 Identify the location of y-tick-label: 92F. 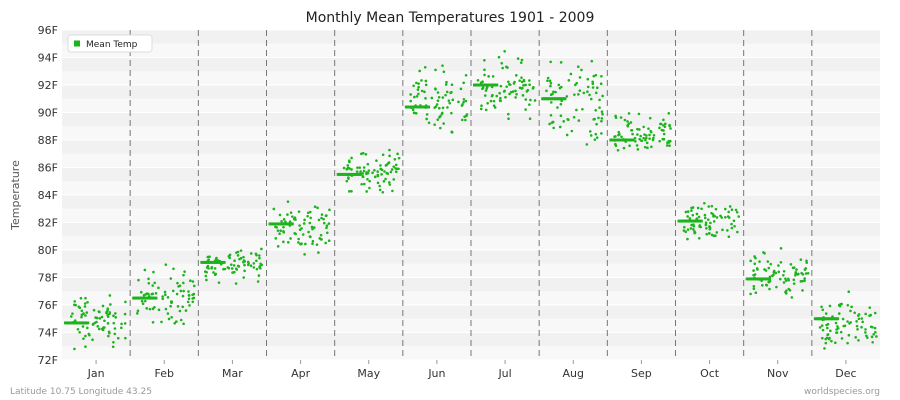
(48, 85).